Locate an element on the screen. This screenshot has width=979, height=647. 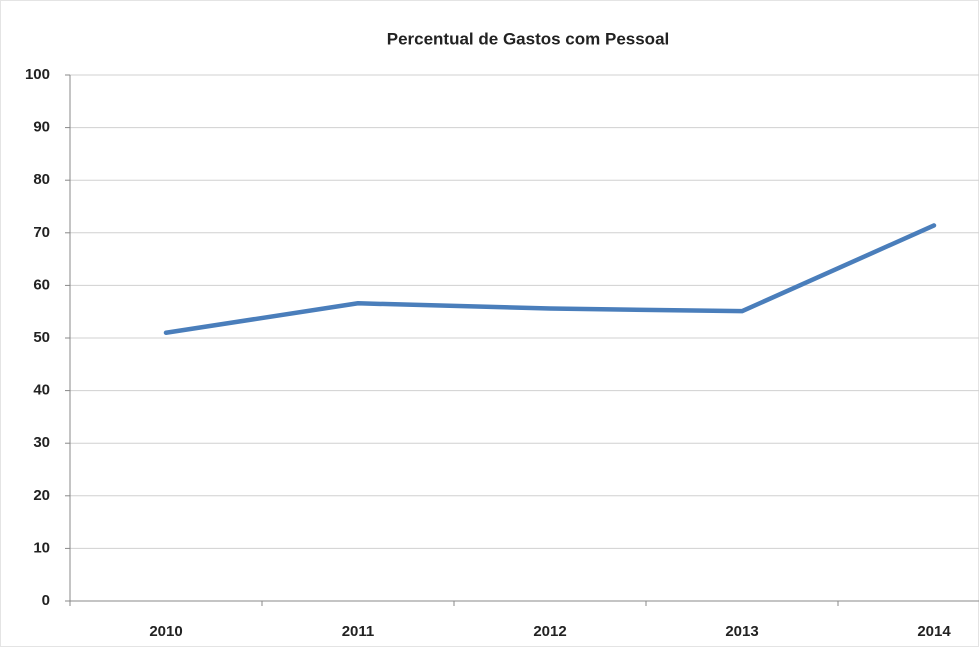
y-tick-label: 50 is located at coordinates (41, 337).